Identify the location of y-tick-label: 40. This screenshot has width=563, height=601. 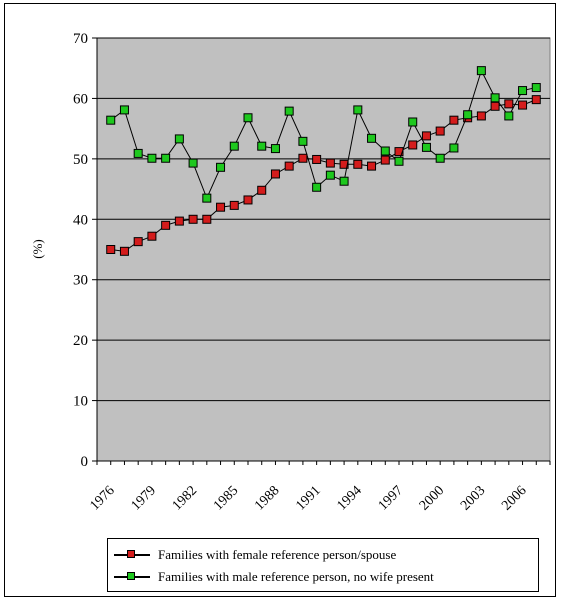
(80, 220).